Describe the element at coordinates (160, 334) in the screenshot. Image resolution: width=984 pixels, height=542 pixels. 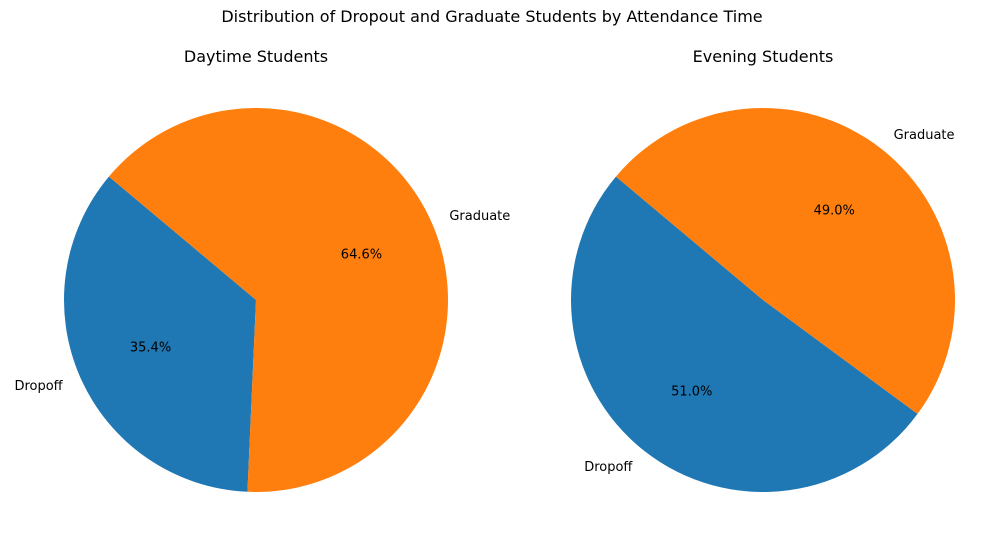
I see `daytime-slice-dropoff` at that location.